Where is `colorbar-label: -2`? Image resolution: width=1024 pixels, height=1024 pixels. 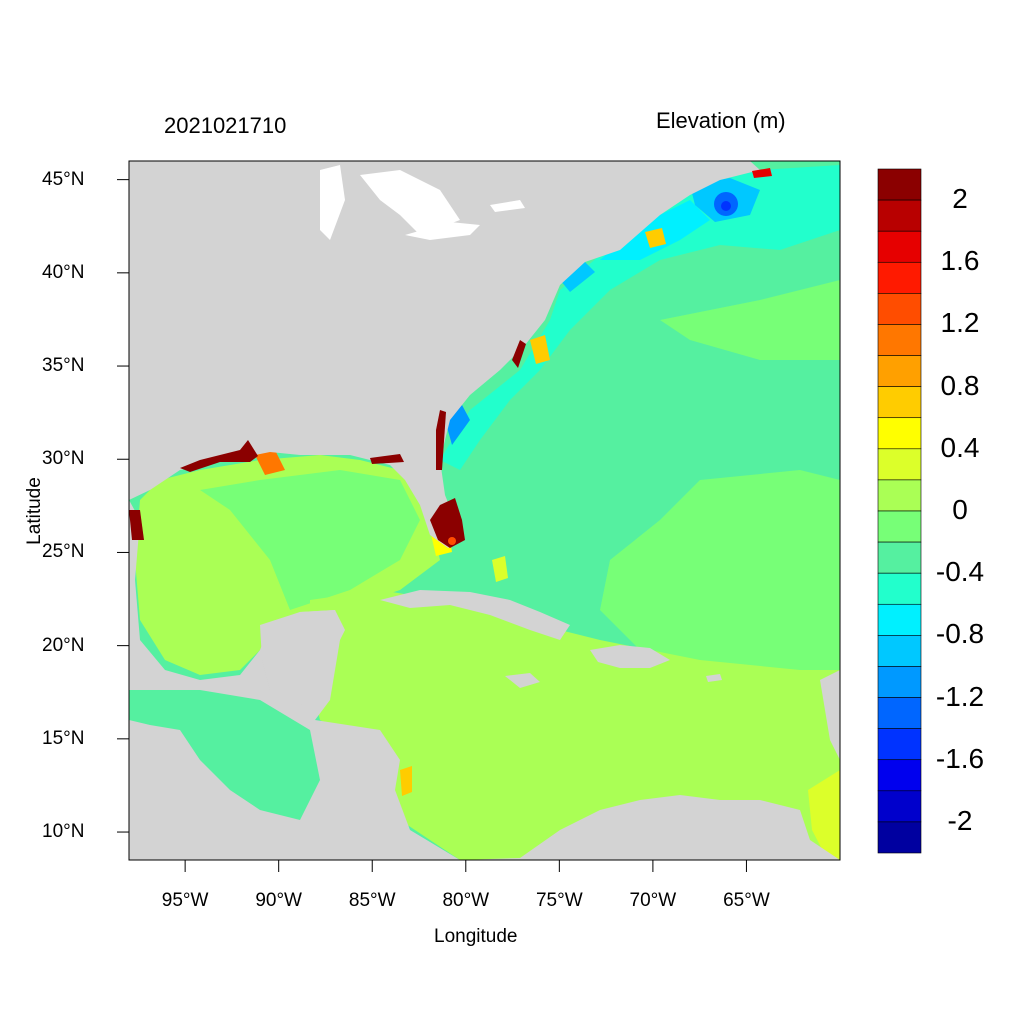
colorbar-label: -2 is located at coordinates (960, 820).